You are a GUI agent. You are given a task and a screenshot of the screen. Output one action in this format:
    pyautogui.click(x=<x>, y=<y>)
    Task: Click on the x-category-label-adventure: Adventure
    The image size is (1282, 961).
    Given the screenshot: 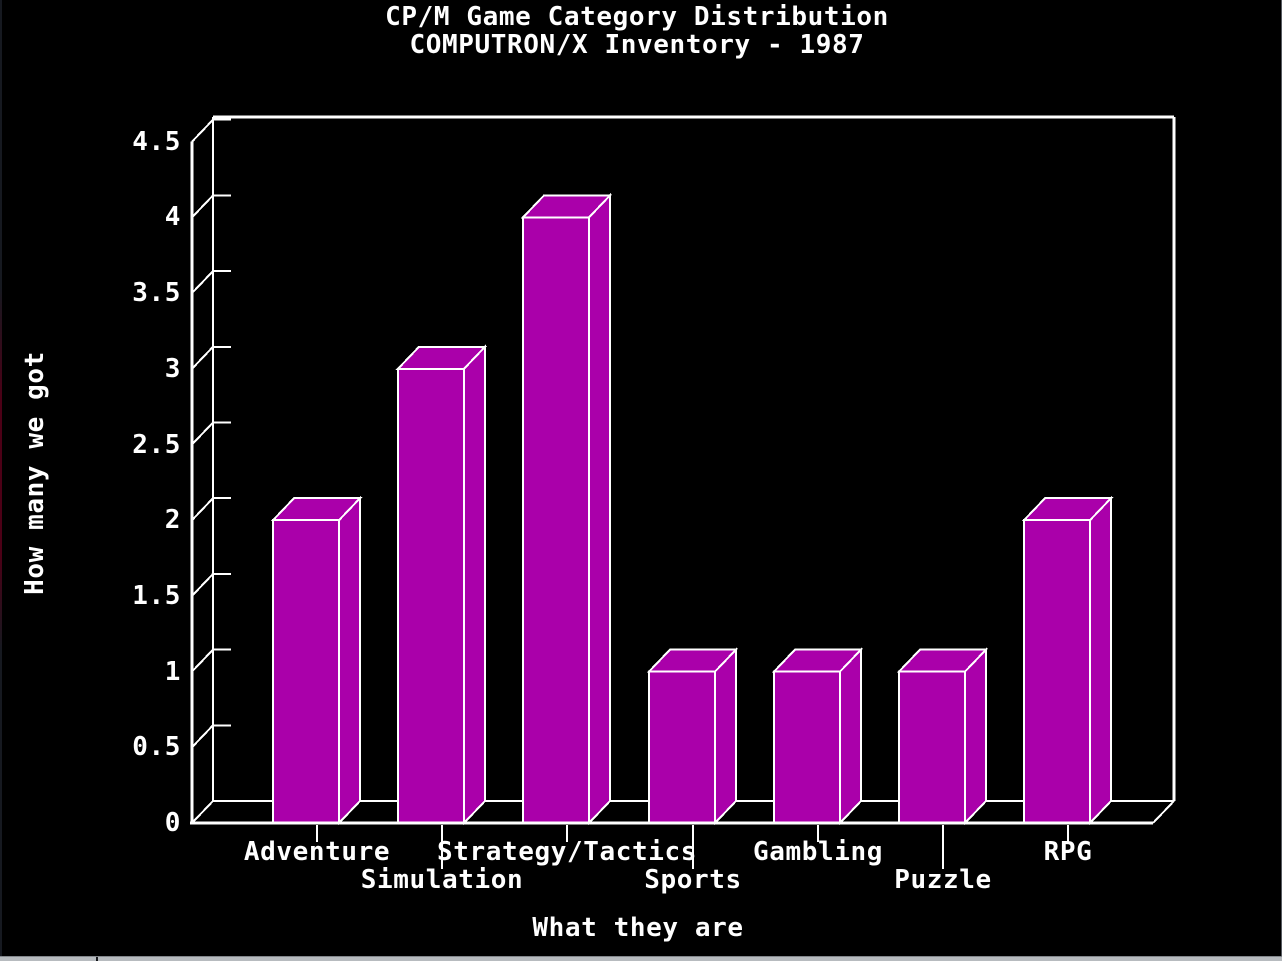 What is the action you would take?
    pyautogui.click(x=317, y=852)
    